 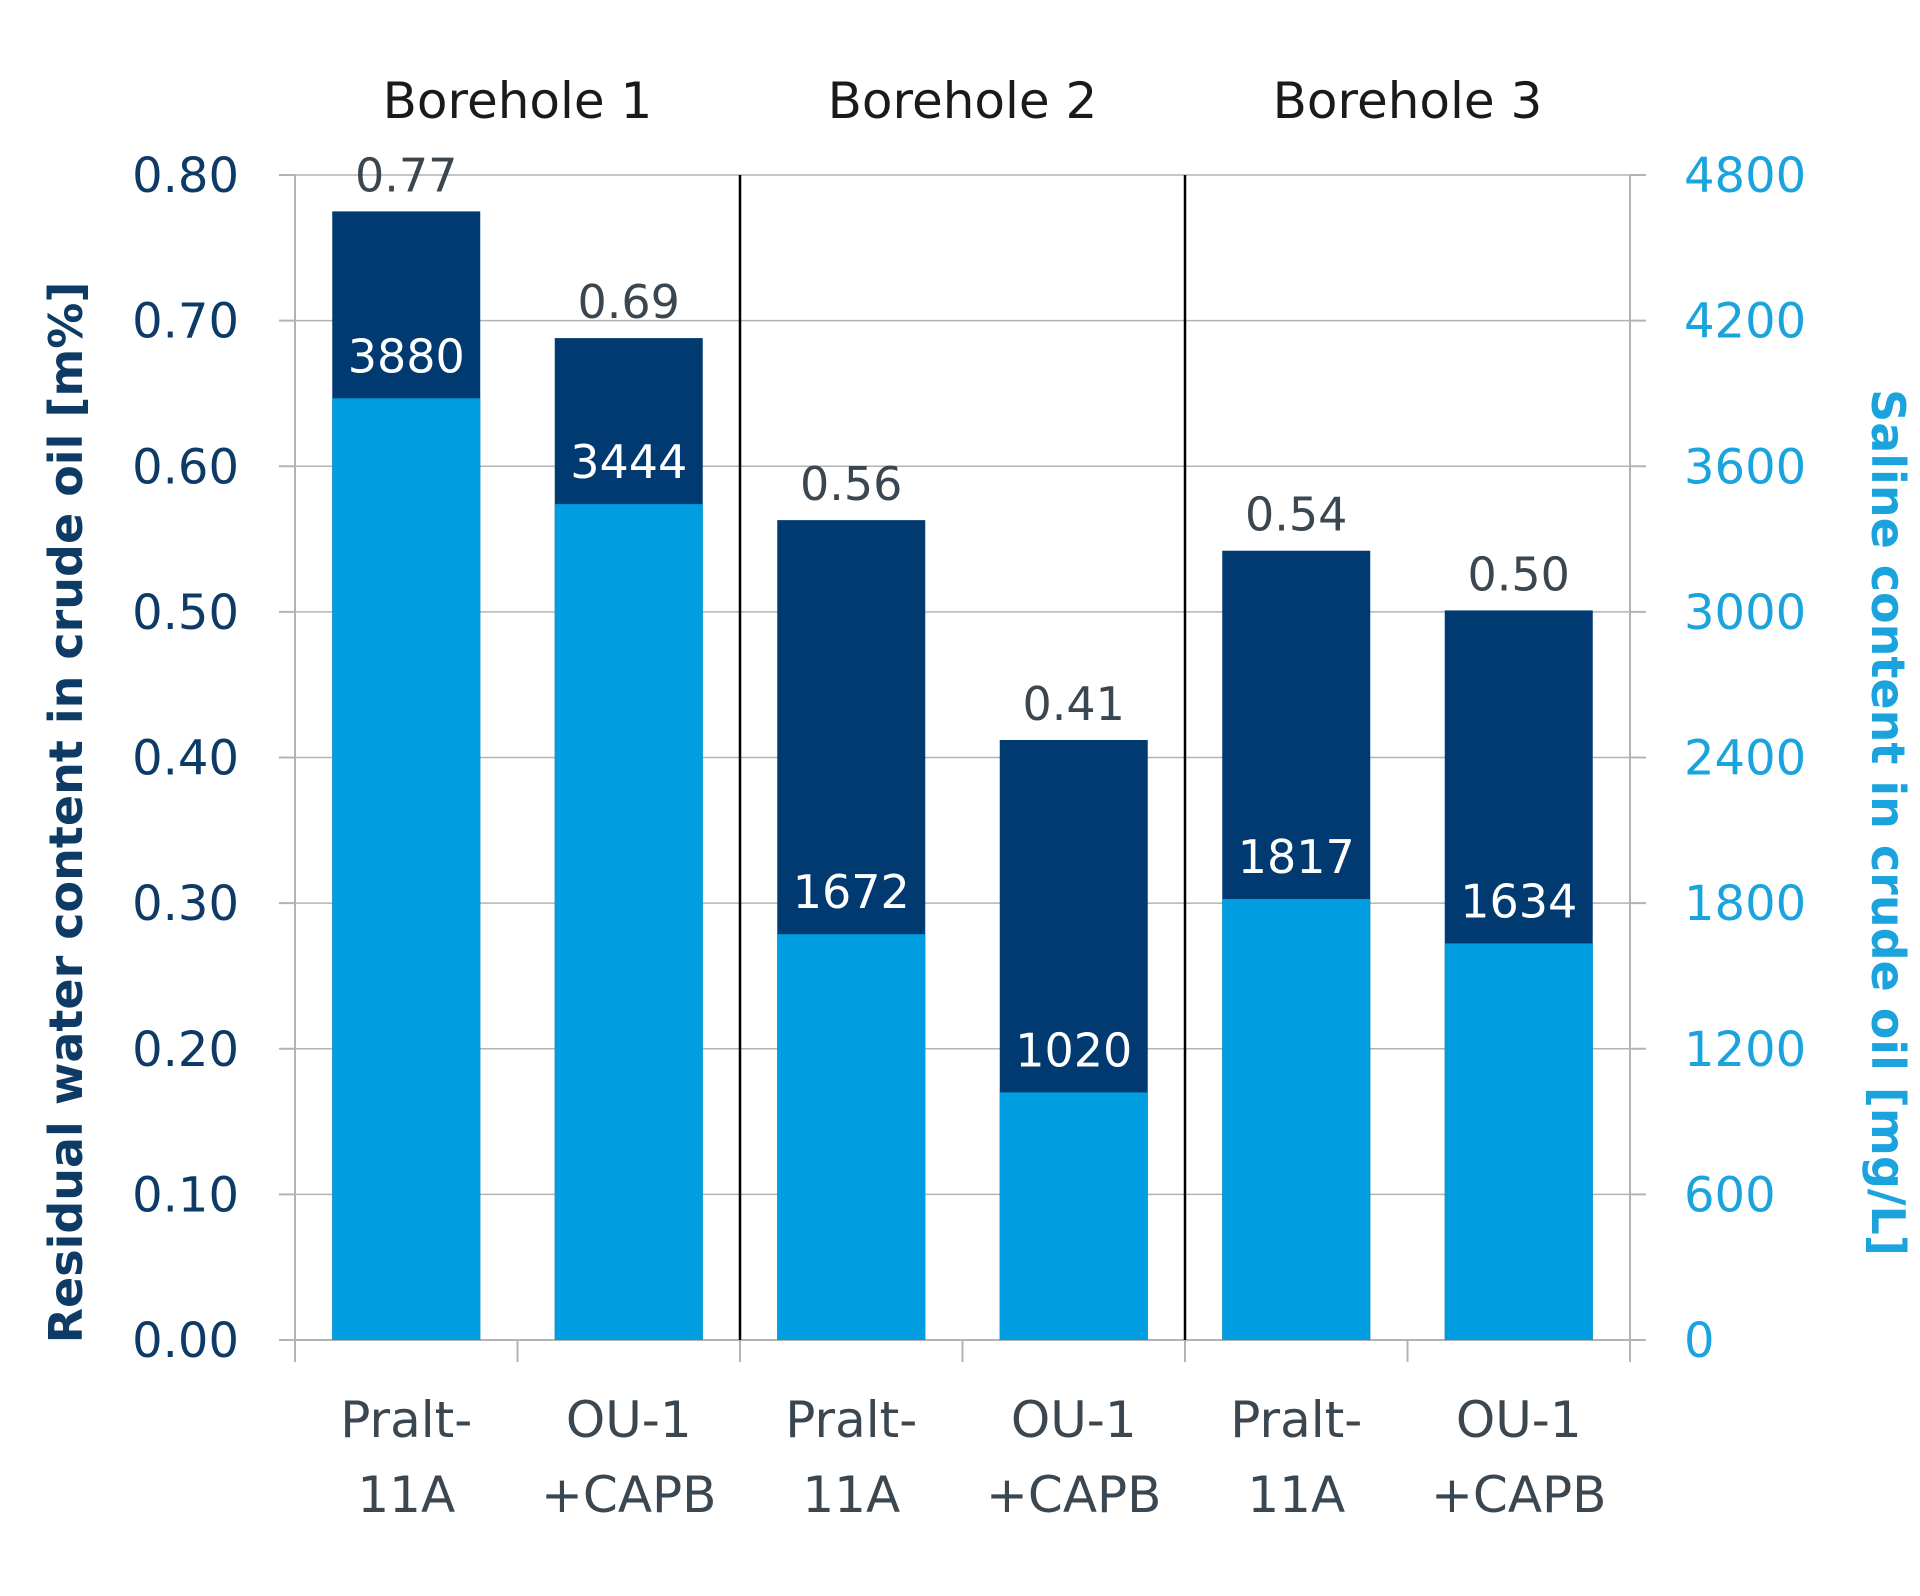 What do you see at coordinates (1518, 901) in the screenshot?
I see `saline-value-label: 1634` at bounding box center [1518, 901].